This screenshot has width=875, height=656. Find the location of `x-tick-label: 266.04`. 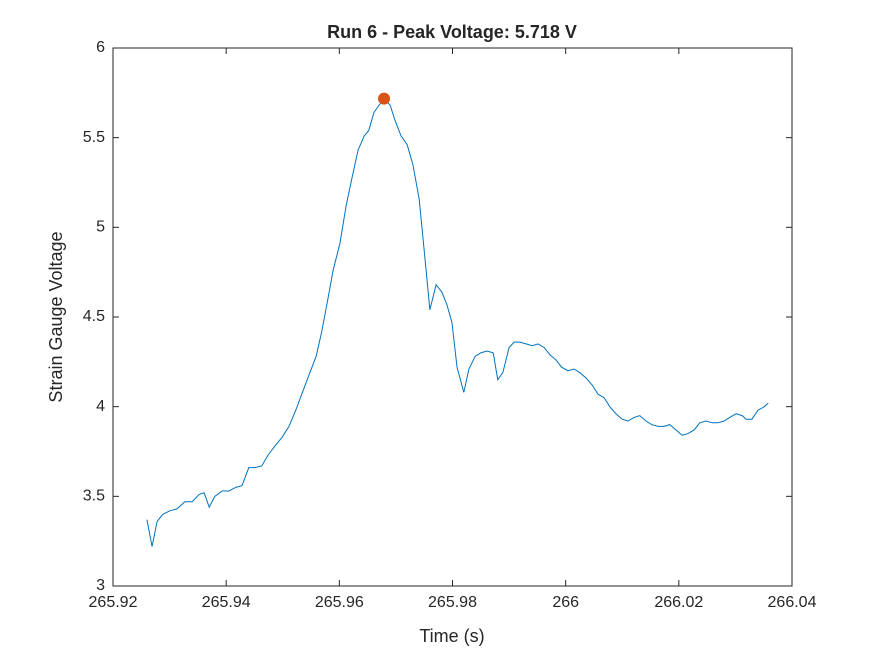

x-tick-label: 266.04 is located at coordinates (792, 602).